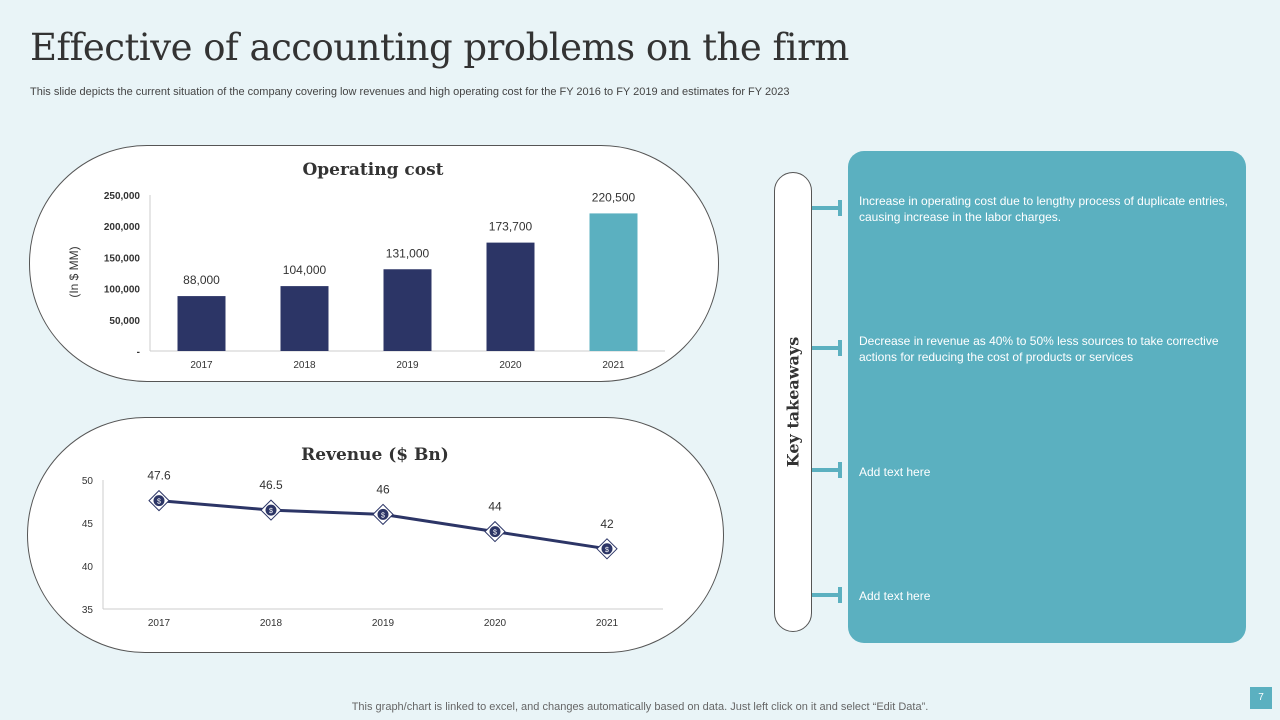  Describe the element at coordinates (614, 197) in the screenshot. I see `bar-data-label: 220,500` at that location.